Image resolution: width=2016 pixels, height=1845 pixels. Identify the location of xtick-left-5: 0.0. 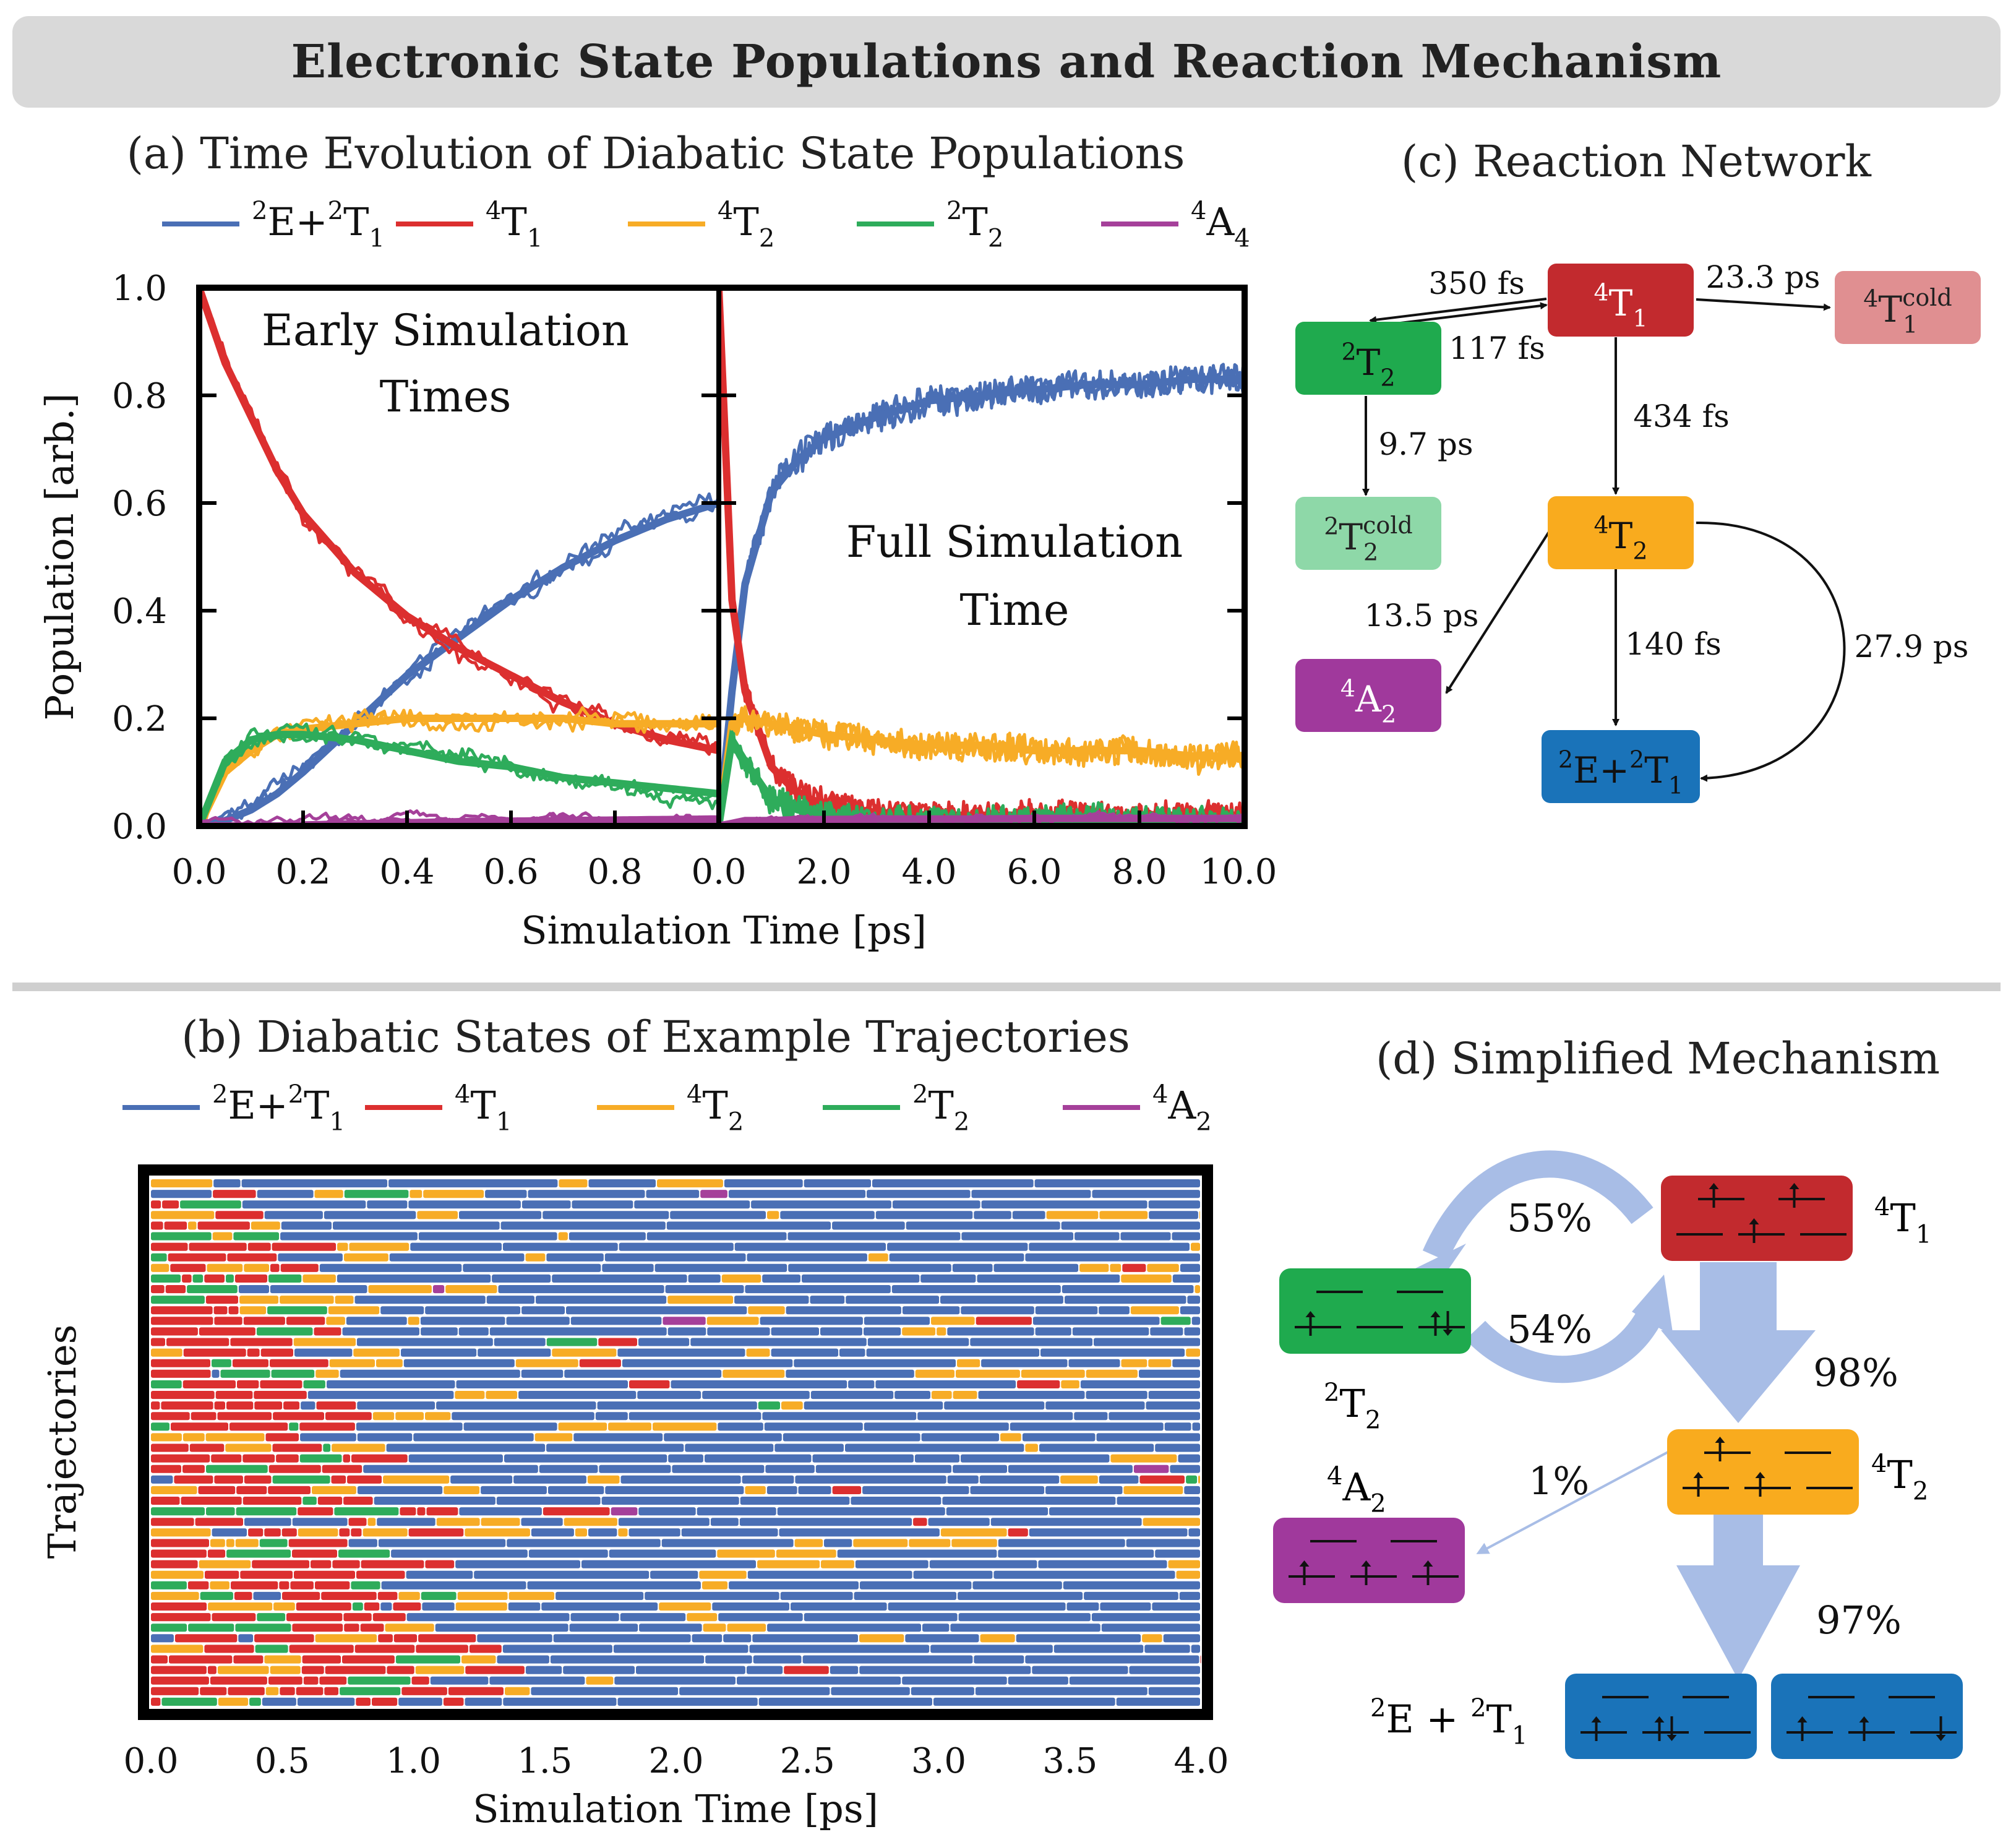
(718, 872).